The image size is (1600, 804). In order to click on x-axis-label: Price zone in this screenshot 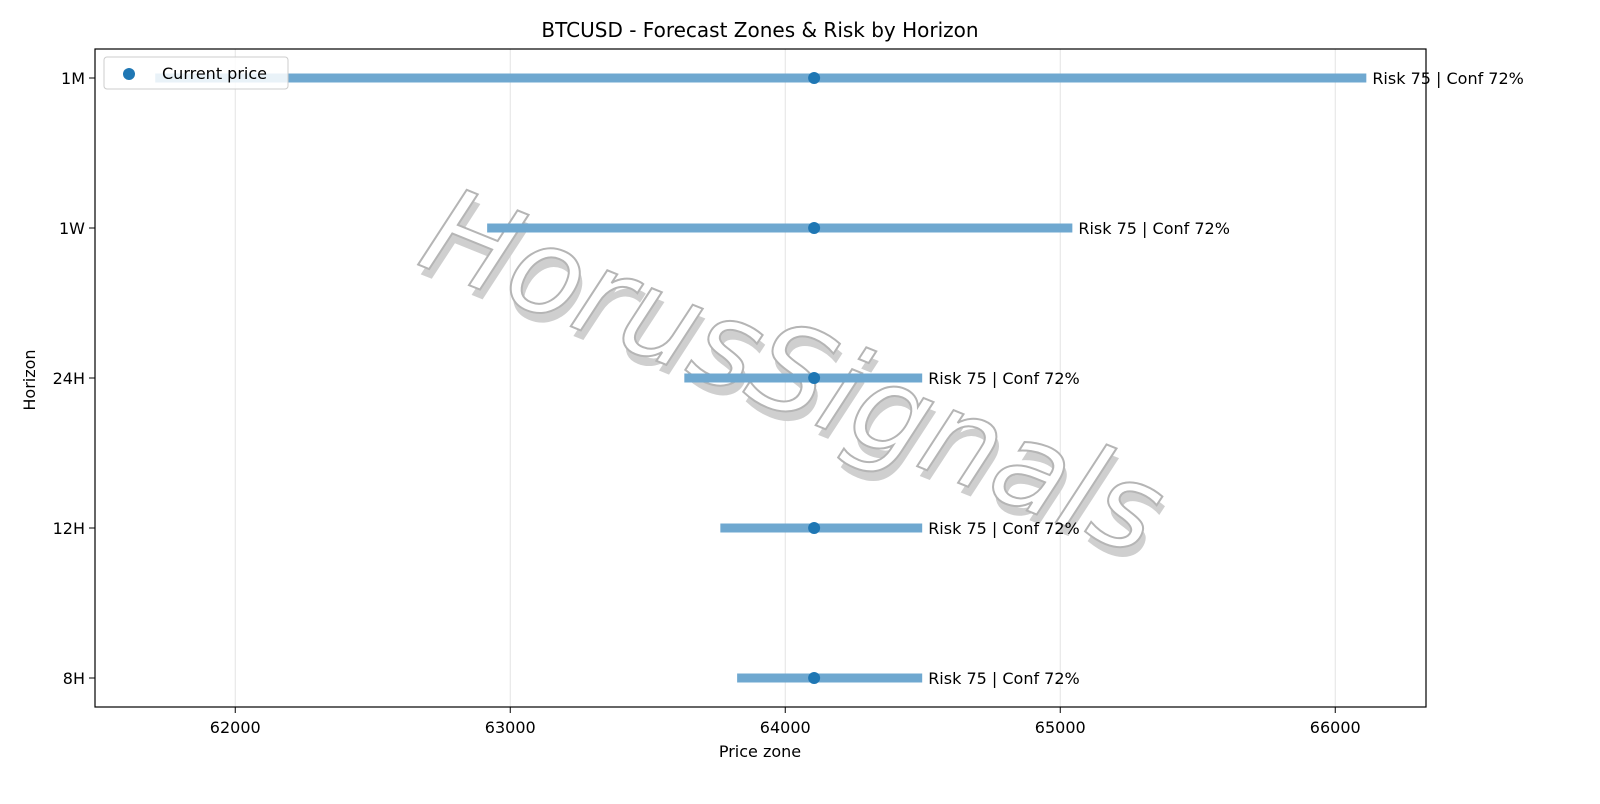, I will do `click(760, 751)`.